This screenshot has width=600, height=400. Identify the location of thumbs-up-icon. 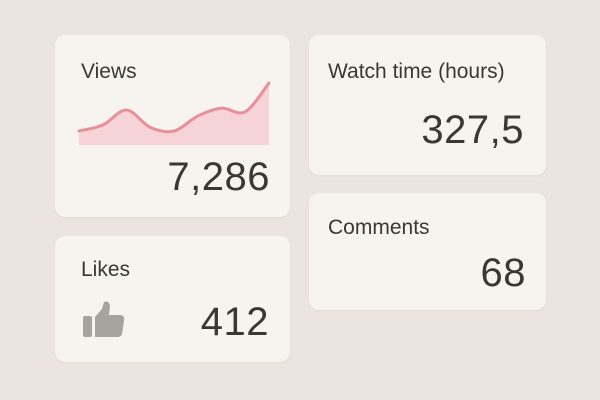
(104, 319).